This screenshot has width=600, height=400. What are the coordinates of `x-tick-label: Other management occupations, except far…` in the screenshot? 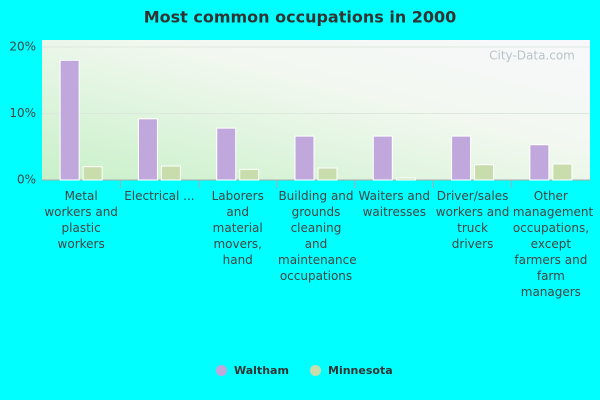 It's located at (553, 244).